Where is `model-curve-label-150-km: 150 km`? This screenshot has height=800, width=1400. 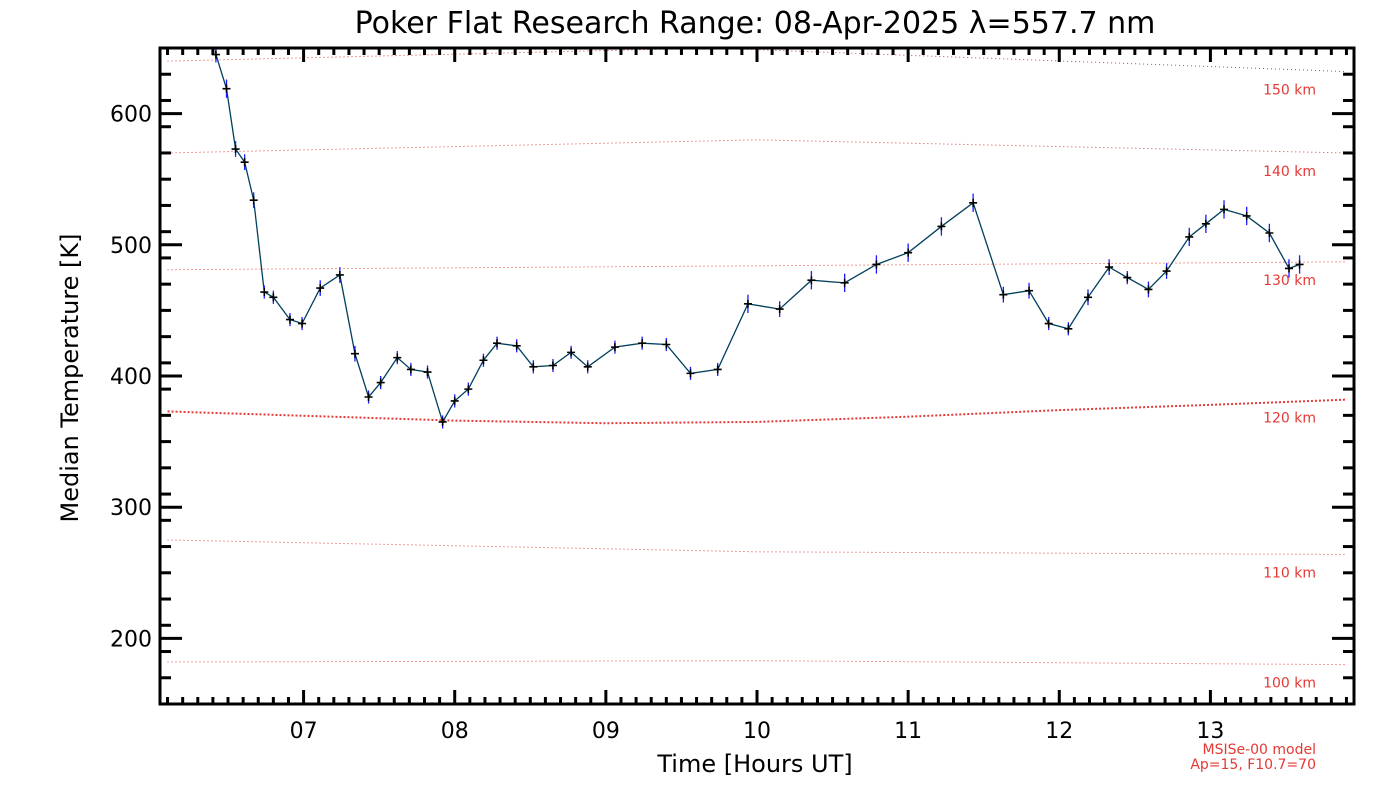 model-curve-label-150-km: 150 km is located at coordinates (1289, 91).